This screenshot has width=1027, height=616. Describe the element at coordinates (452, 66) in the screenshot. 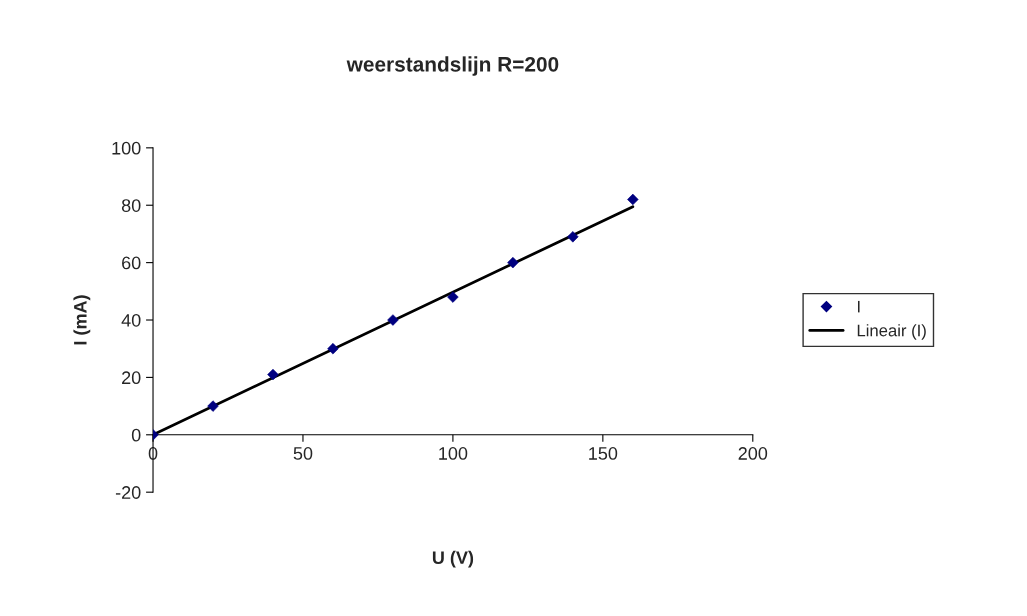

I see `chart-title: weerstandslijn R=200` at that location.